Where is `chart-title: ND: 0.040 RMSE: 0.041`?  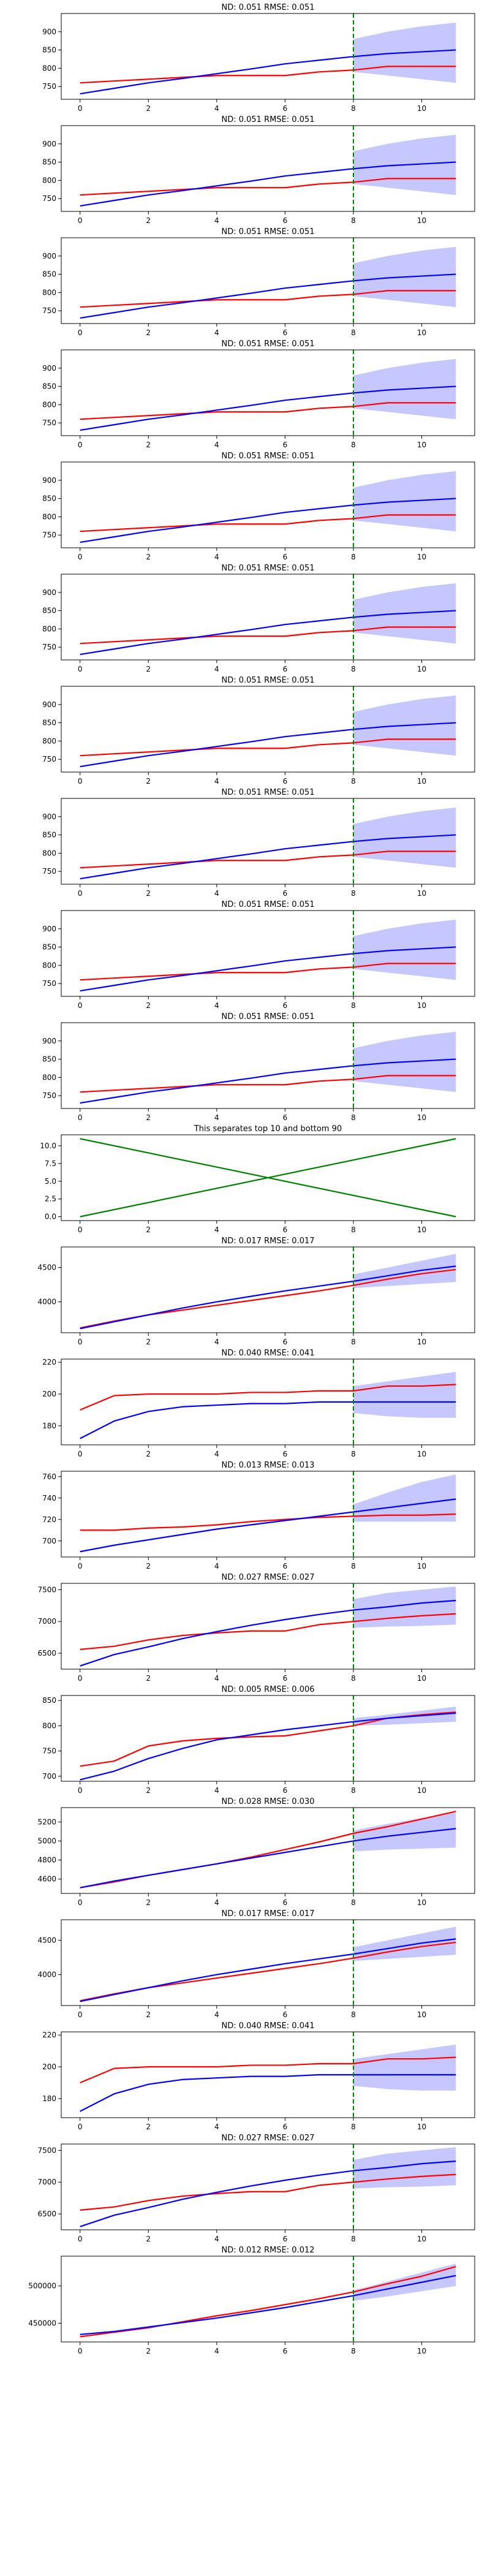 chart-title: ND: 0.040 RMSE: 0.041 is located at coordinates (267, 2026).